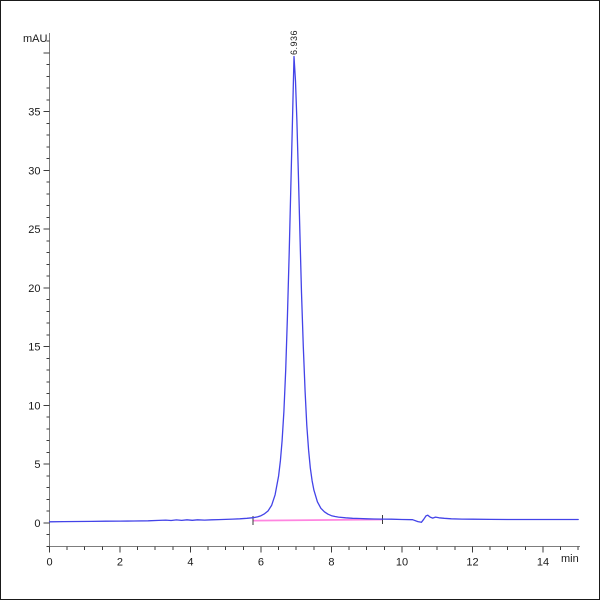 This screenshot has height=600, width=600. Describe the element at coordinates (37, 465) in the screenshot. I see `y-tick-label: 5` at that location.